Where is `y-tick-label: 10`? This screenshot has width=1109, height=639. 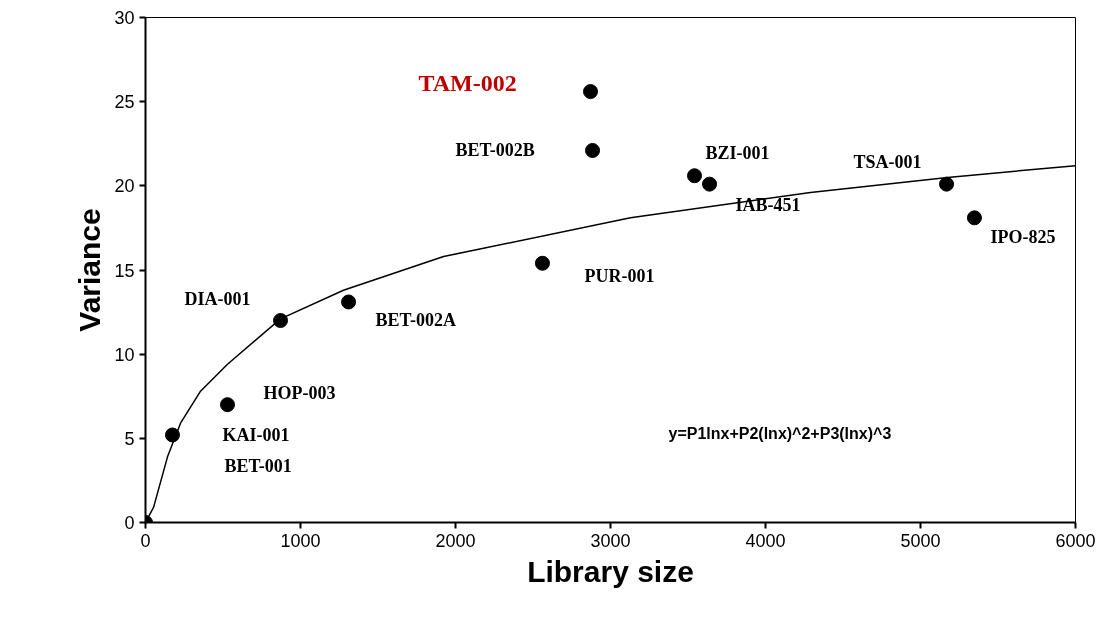
y-tick-label: 10 is located at coordinates (124, 354).